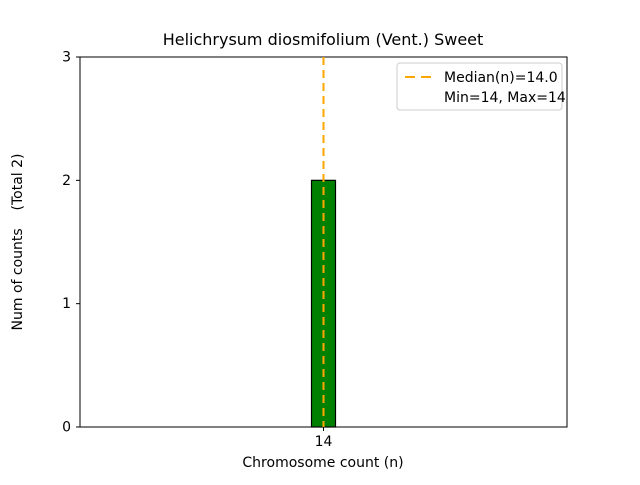  Describe the element at coordinates (322, 463) in the screenshot. I see `x-axis-label: Chromosome count (n)` at that location.